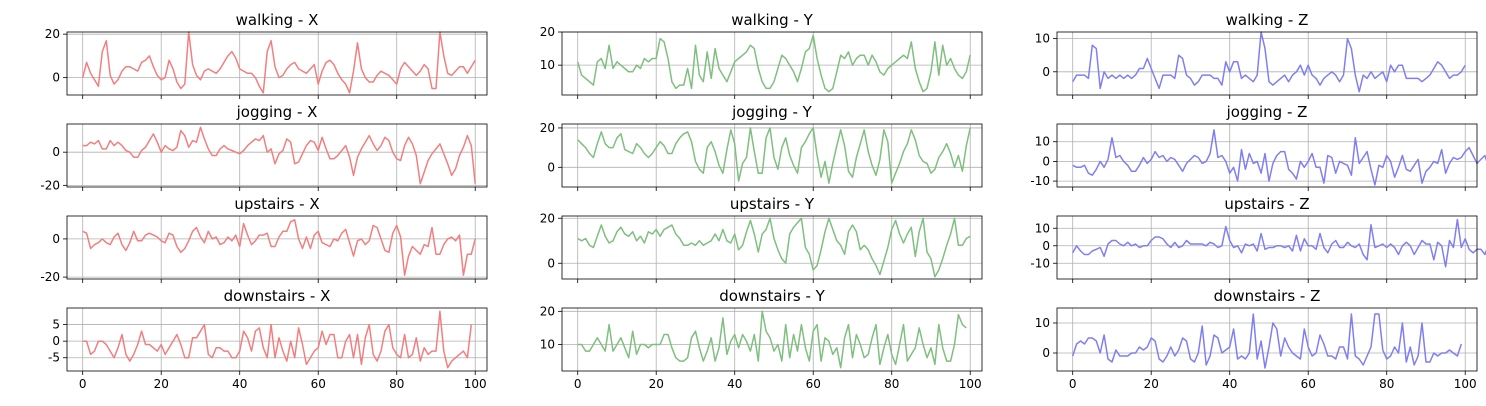 The width and height of the screenshot is (1486, 406). I want to click on subplot-title: jogging - Y, so click(772, 112).